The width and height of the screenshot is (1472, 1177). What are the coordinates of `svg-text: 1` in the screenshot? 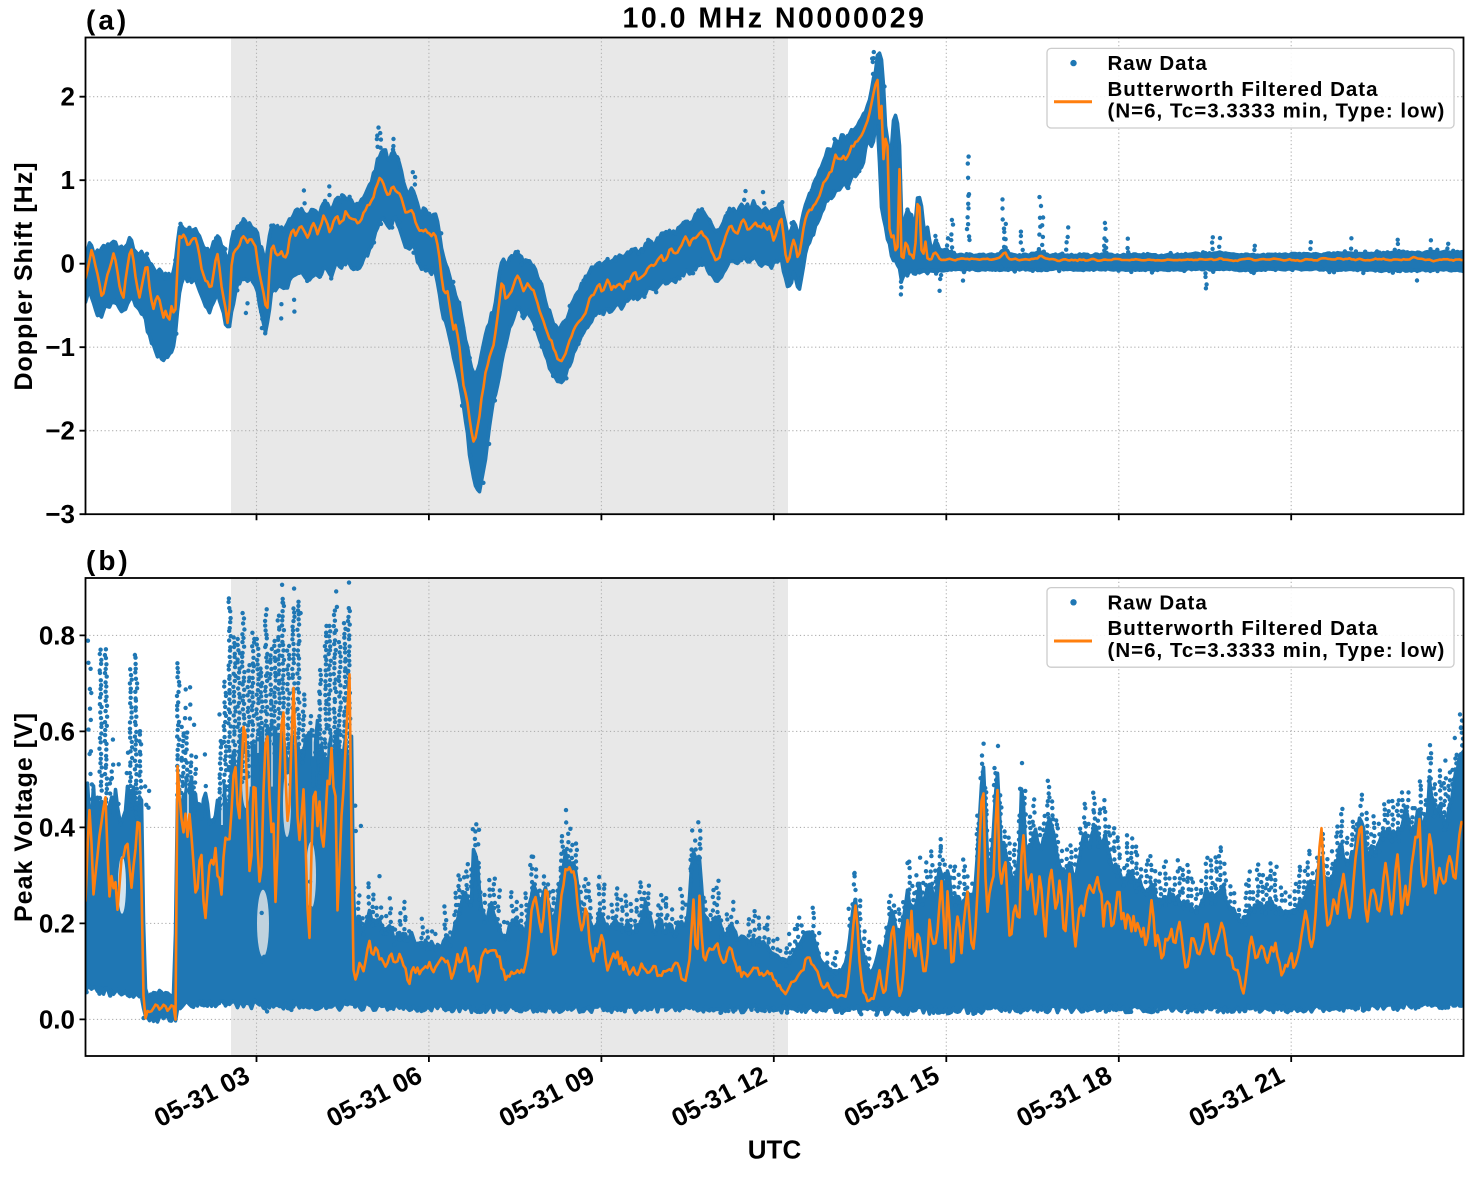 It's located at (68, 180).